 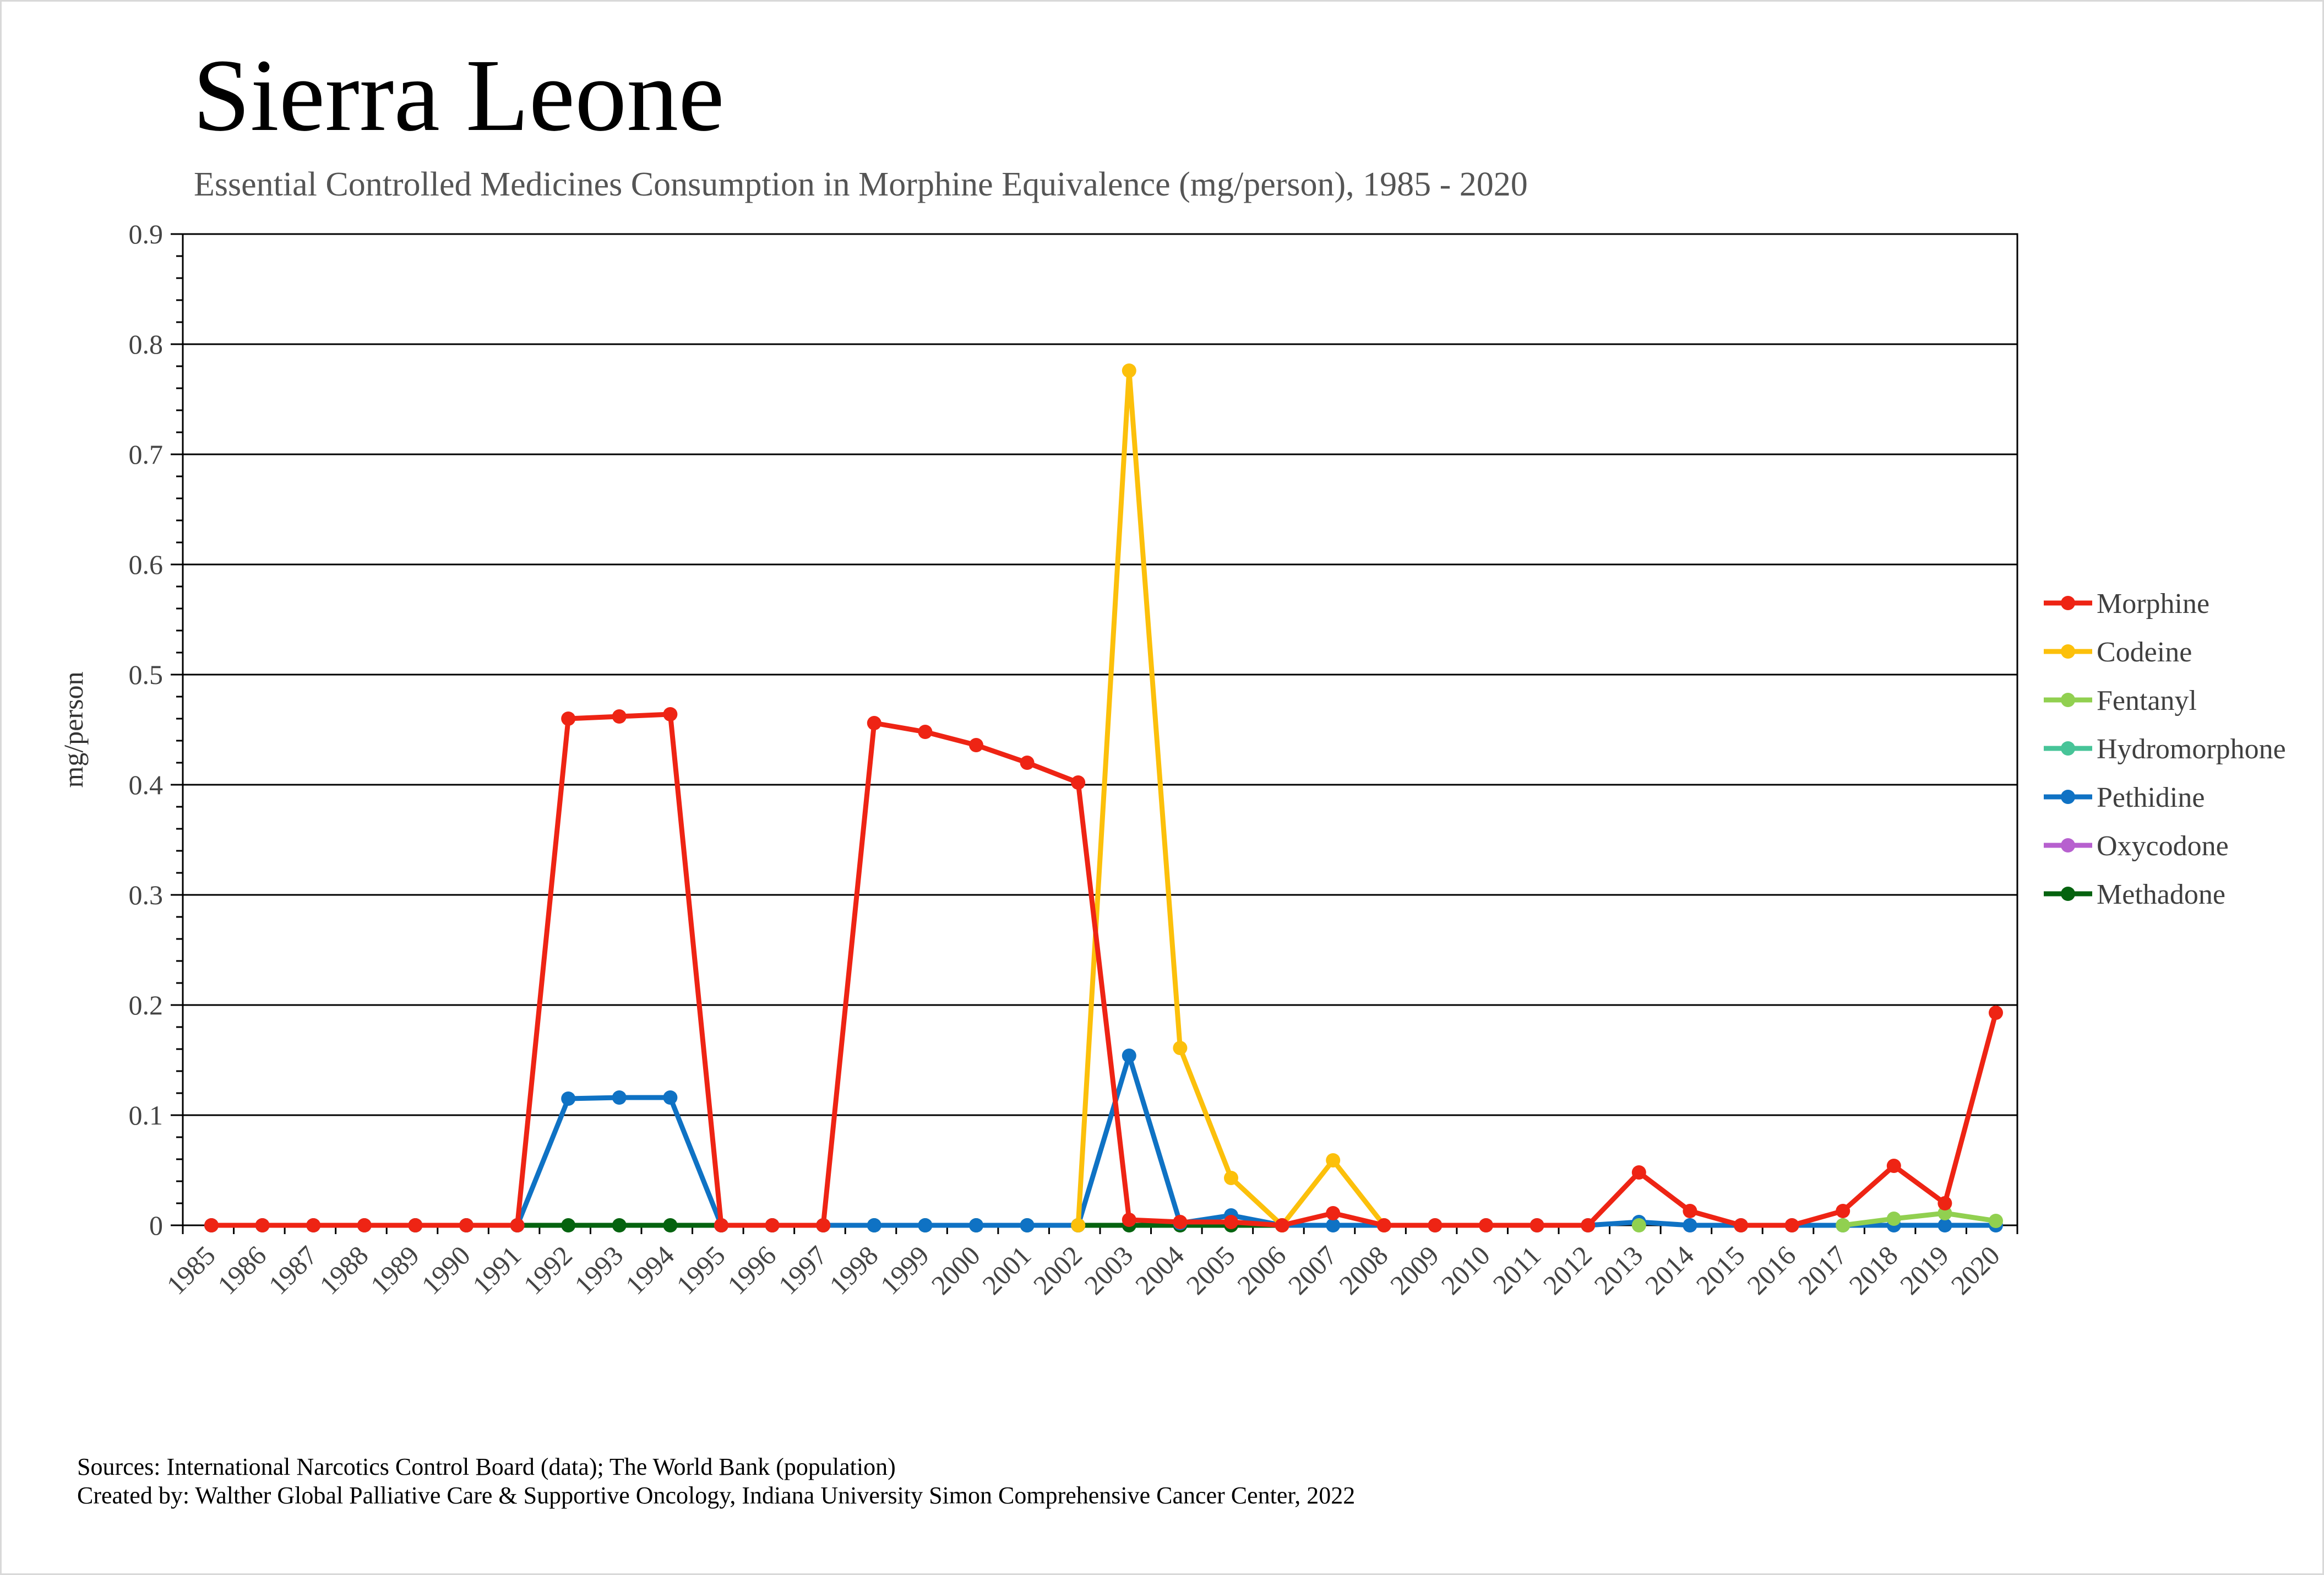 What do you see at coordinates (752, 1270) in the screenshot?
I see `x-tick-label: 1996` at bounding box center [752, 1270].